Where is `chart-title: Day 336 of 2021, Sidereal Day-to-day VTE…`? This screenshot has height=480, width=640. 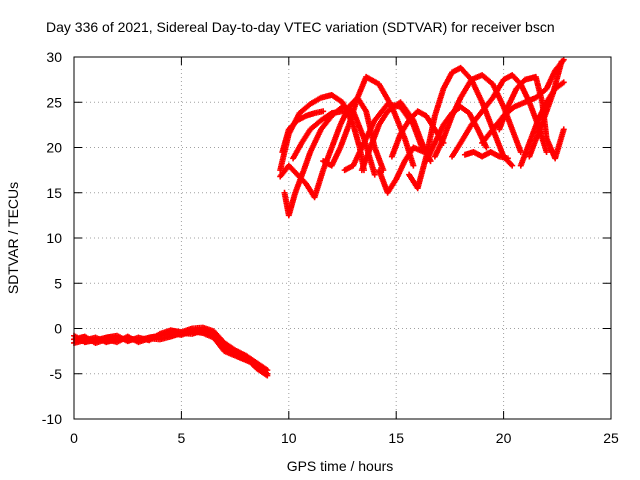
chart-title: Day 336 of 2021, Sidereal Day-to-day VTE… is located at coordinates (300, 27).